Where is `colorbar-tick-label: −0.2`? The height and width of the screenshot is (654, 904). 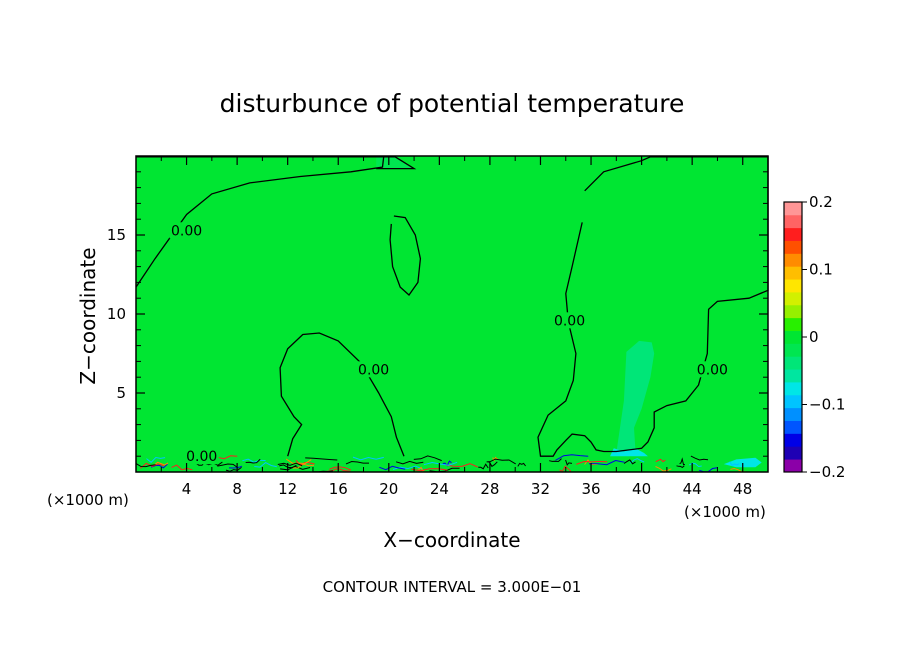 colorbar-tick-label: −0.2 is located at coordinates (827, 472).